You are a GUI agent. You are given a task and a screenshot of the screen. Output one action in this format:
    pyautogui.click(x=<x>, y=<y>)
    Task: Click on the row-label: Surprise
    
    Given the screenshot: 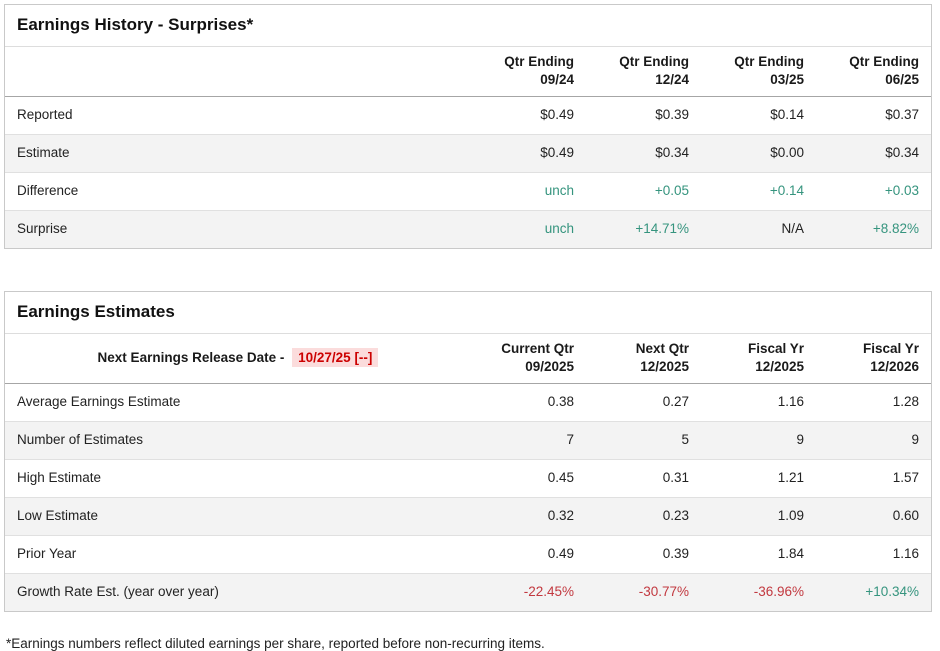 What is the action you would take?
    pyautogui.click(x=238, y=229)
    